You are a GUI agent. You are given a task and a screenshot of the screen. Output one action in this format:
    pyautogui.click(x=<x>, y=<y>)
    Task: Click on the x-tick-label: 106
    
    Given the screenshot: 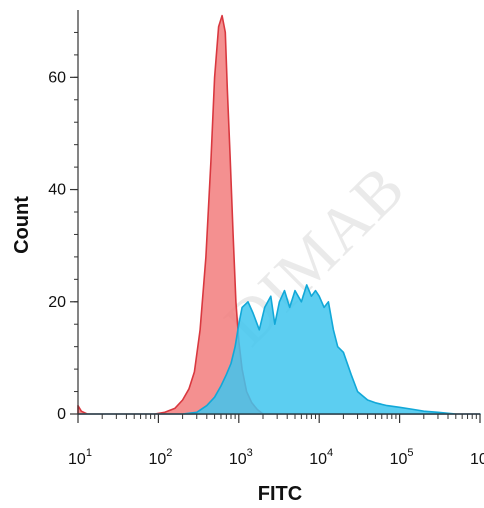 What is the action you would take?
    pyautogui.click(x=477, y=457)
    